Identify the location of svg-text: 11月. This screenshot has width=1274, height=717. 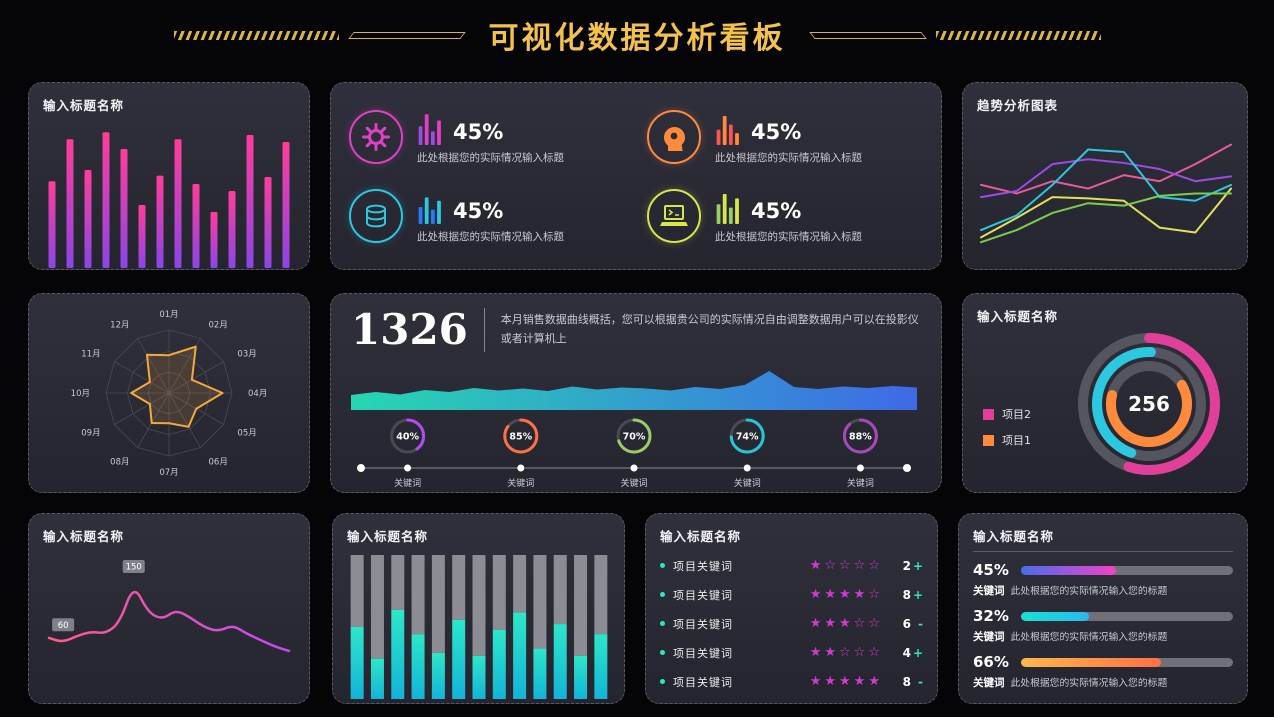
(90, 355).